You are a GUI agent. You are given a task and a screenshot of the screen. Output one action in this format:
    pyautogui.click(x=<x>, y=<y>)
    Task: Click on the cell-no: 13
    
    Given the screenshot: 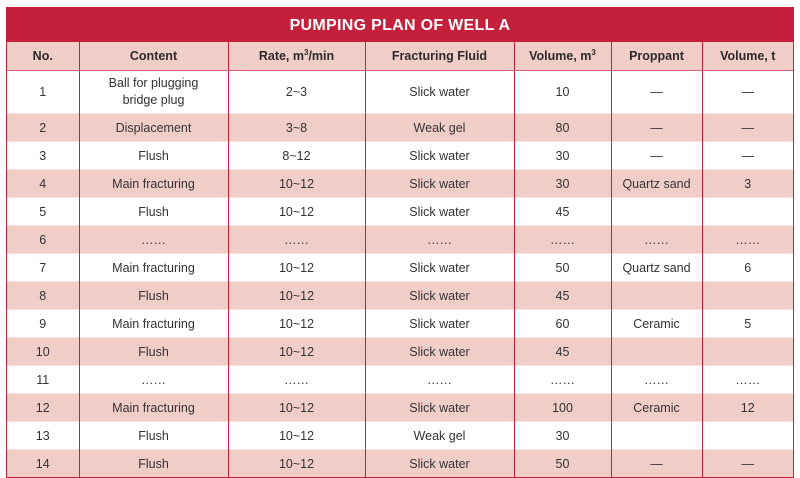 What is the action you would take?
    pyautogui.click(x=43, y=435)
    